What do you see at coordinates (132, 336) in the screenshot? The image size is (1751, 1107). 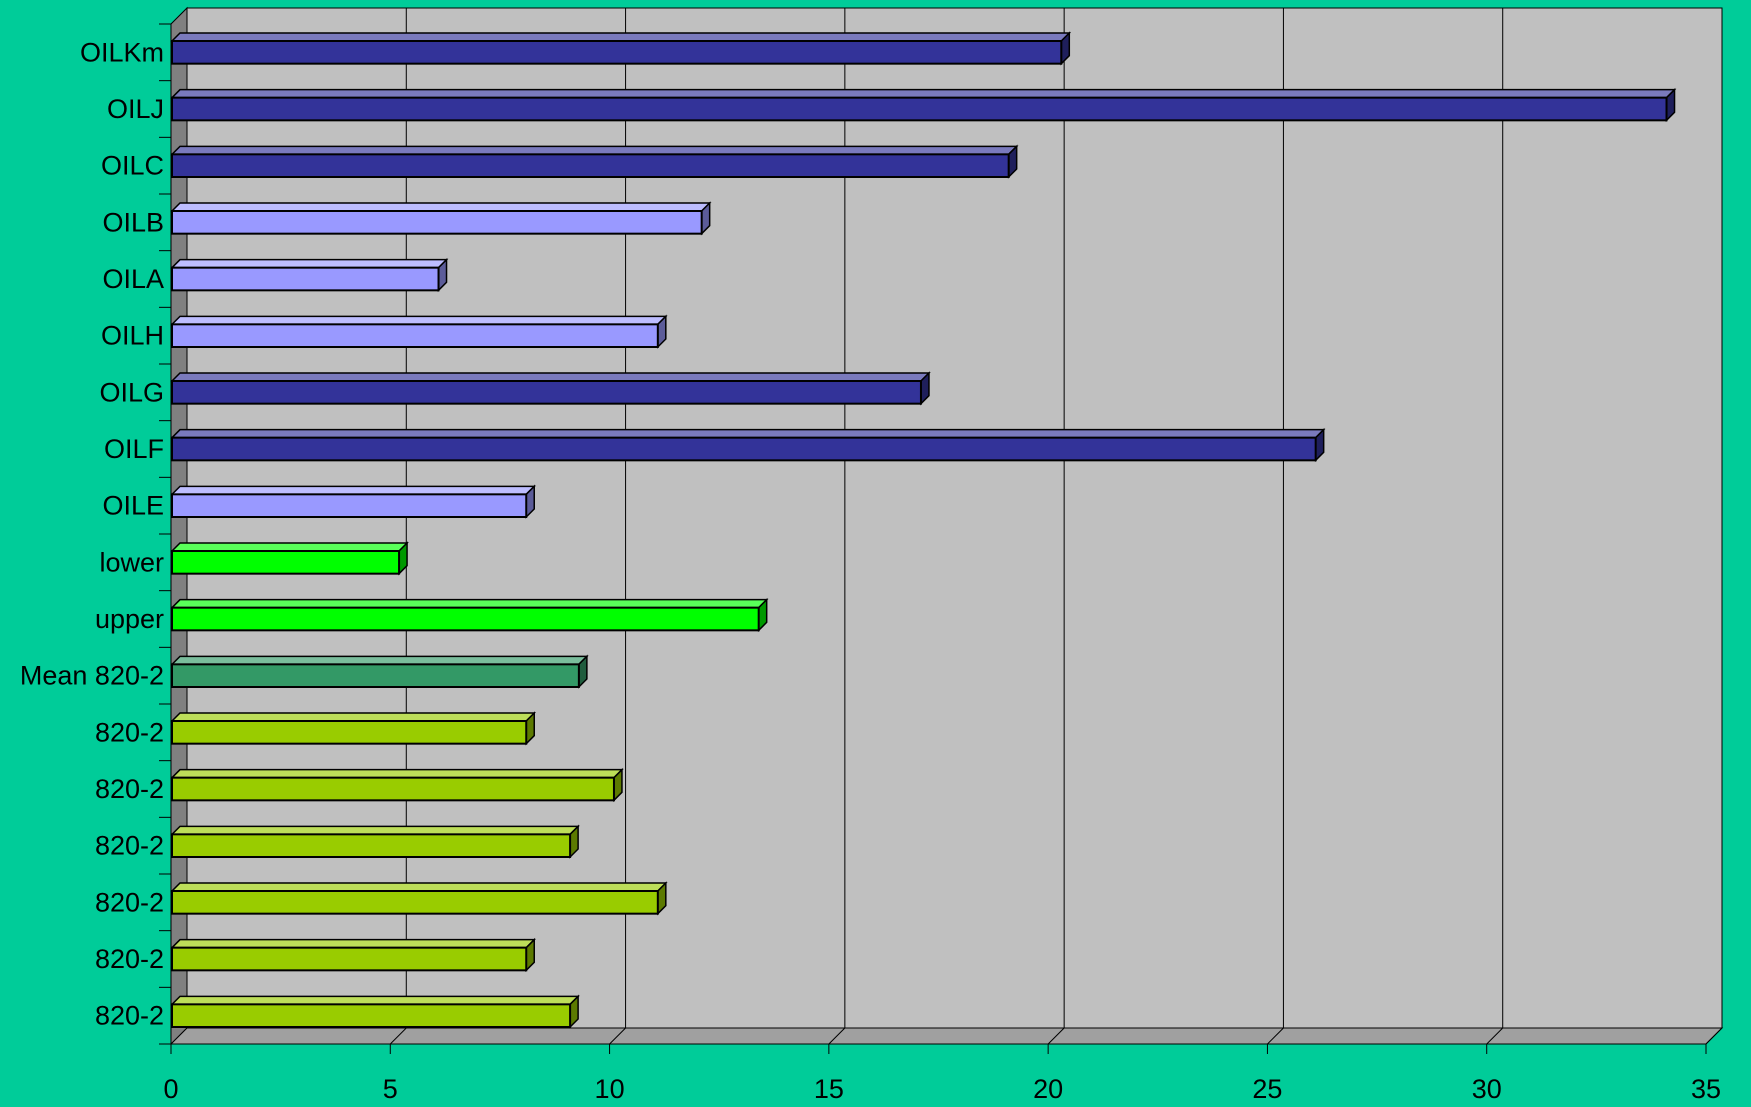 I see `category-label-5: OILH` at bounding box center [132, 336].